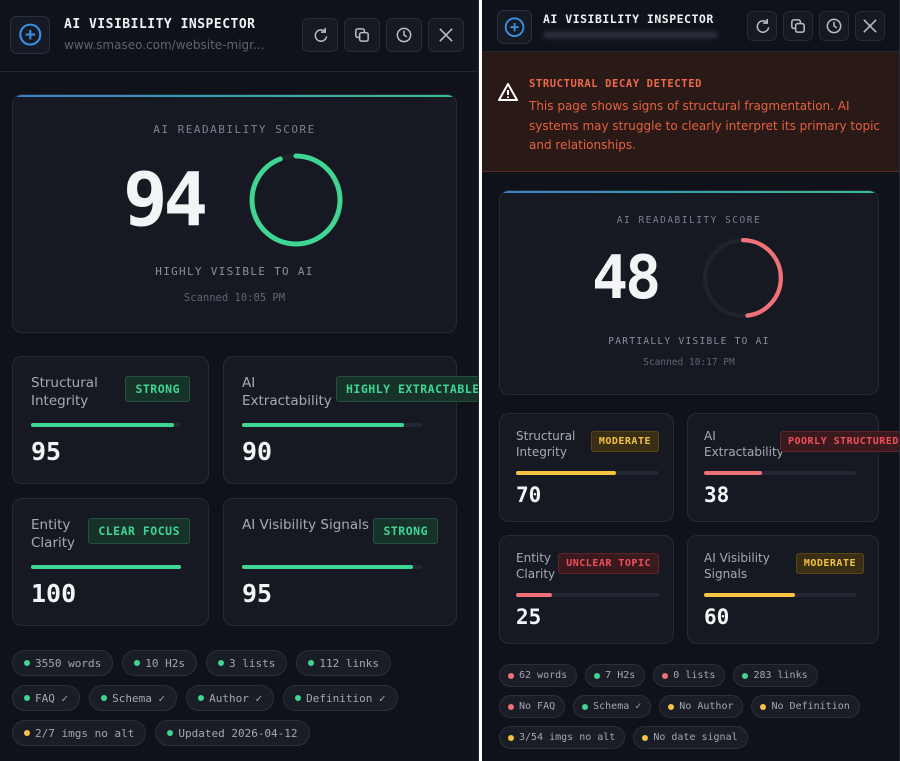 This screenshot has width=900, height=761. What do you see at coordinates (839, 441) in the screenshot?
I see `metric-status-badge: POORLY STRUCTURED` at bounding box center [839, 441].